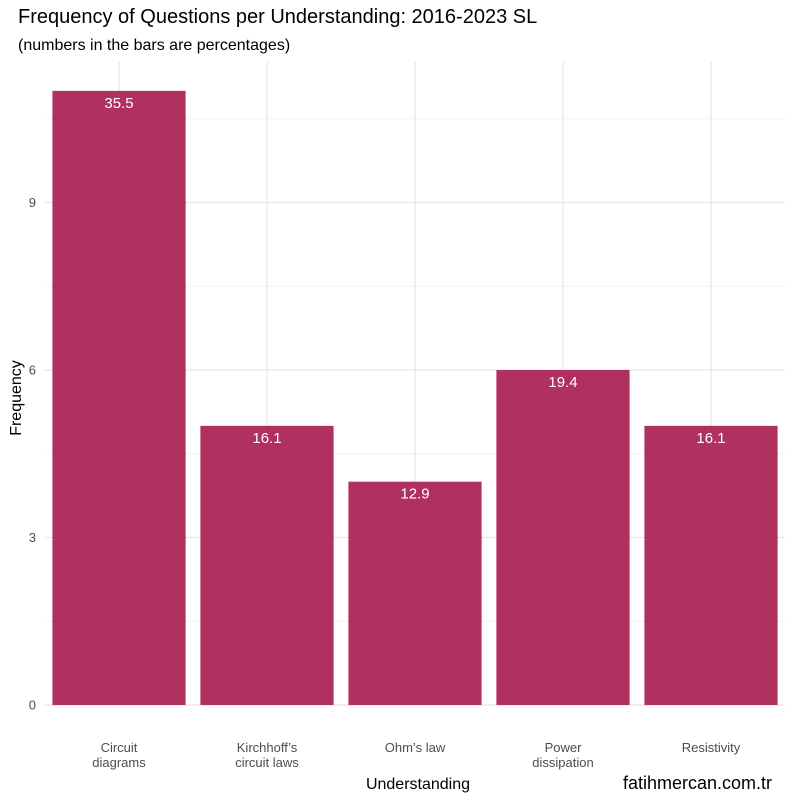 This screenshot has height=800, width=800. What do you see at coordinates (562, 755) in the screenshot?
I see `x-tick-label: Power dissipation` at bounding box center [562, 755].